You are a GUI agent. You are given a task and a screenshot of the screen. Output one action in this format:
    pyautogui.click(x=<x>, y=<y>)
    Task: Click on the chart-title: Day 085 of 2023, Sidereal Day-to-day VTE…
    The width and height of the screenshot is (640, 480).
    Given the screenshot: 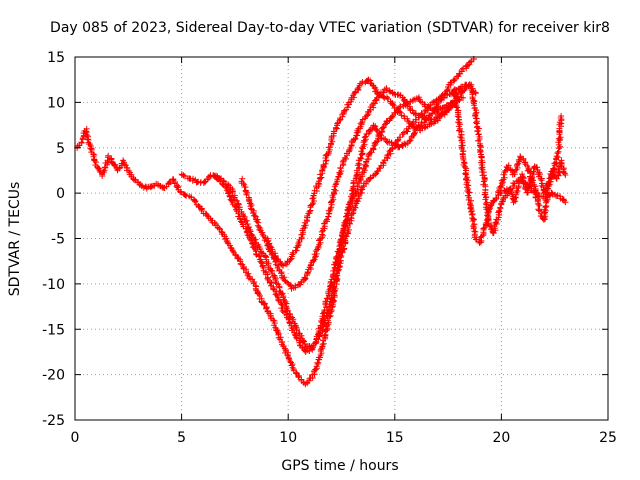 What is the action you would take?
    pyautogui.click(x=330, y=28)
    